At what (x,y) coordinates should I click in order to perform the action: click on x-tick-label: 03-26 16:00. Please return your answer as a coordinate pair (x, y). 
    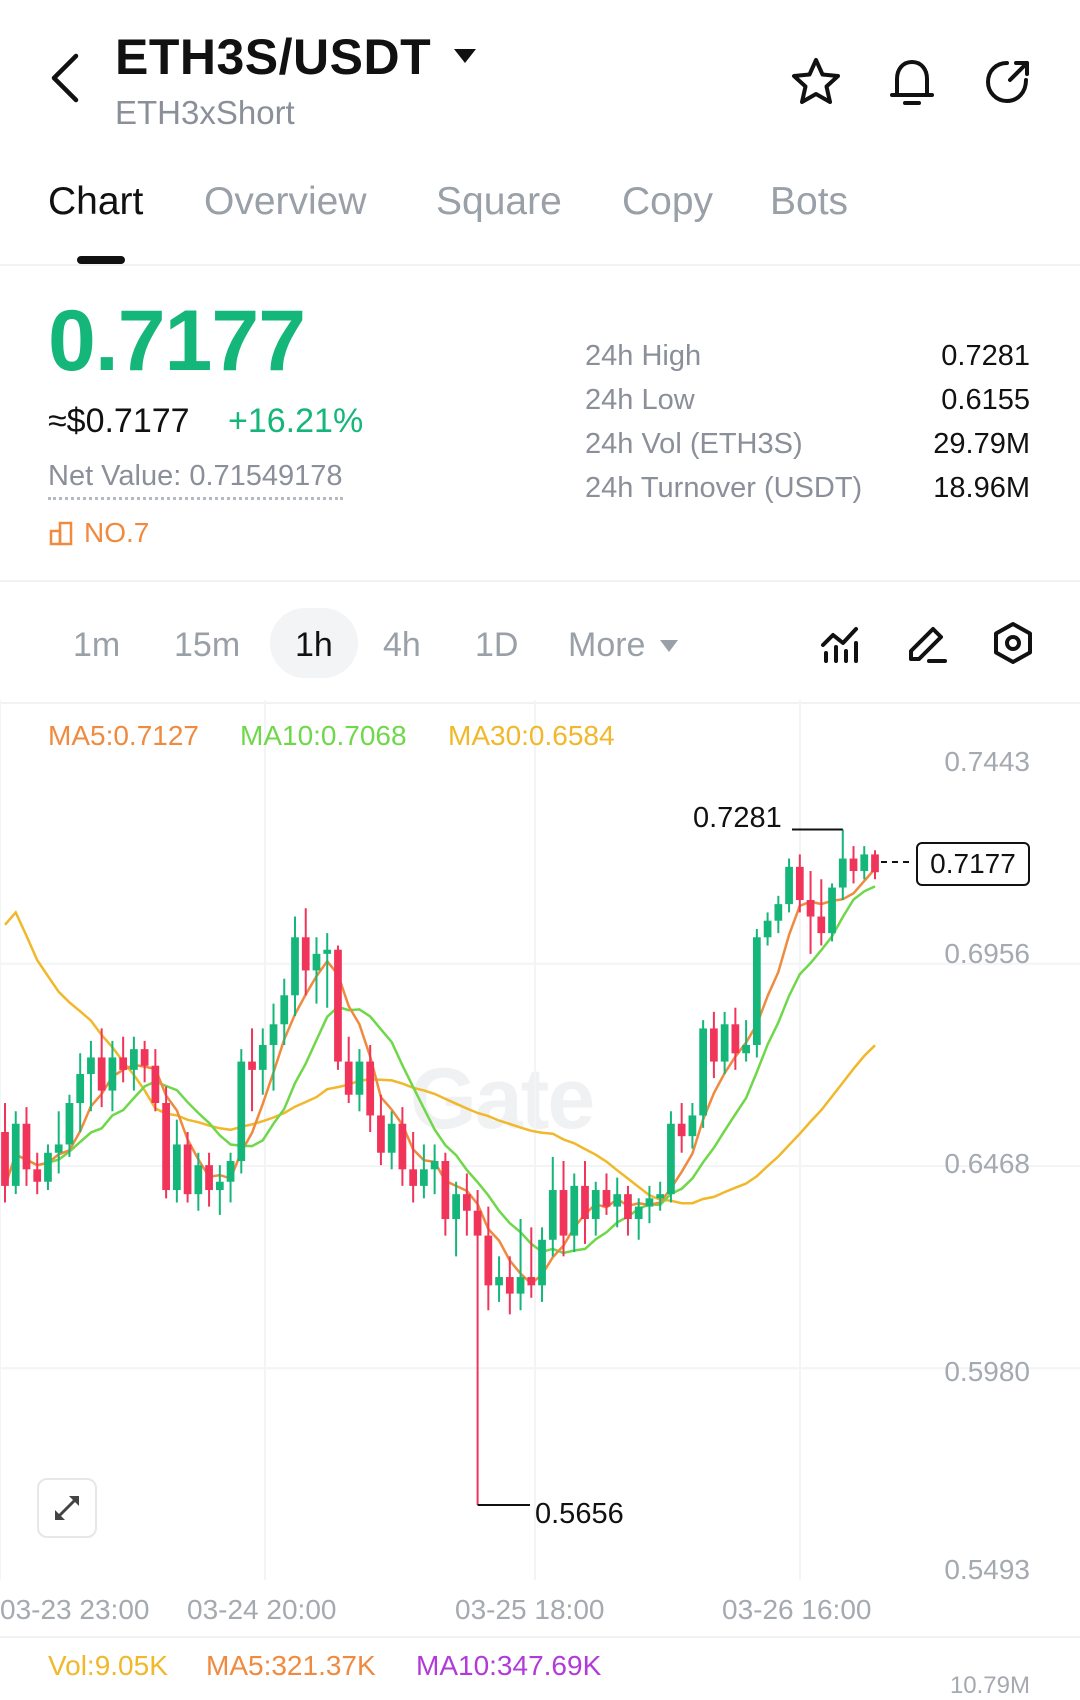
    Looking at the image, I should click on (797, 1609).